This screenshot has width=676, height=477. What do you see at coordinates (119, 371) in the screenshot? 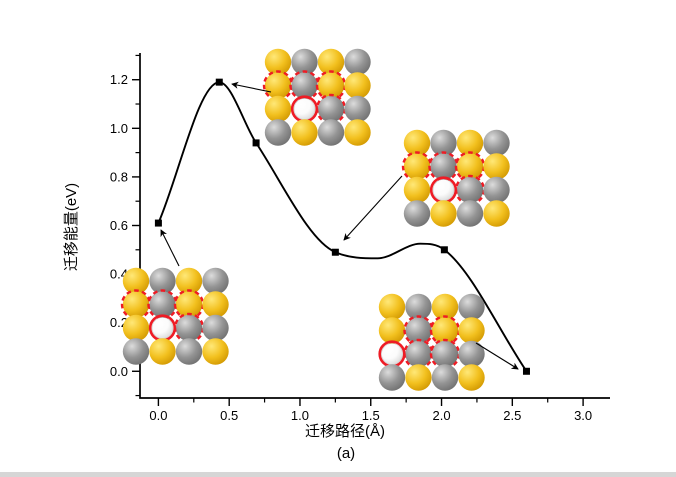
I see `y-tick-label: 0.0` at bounding box center [119, 371].